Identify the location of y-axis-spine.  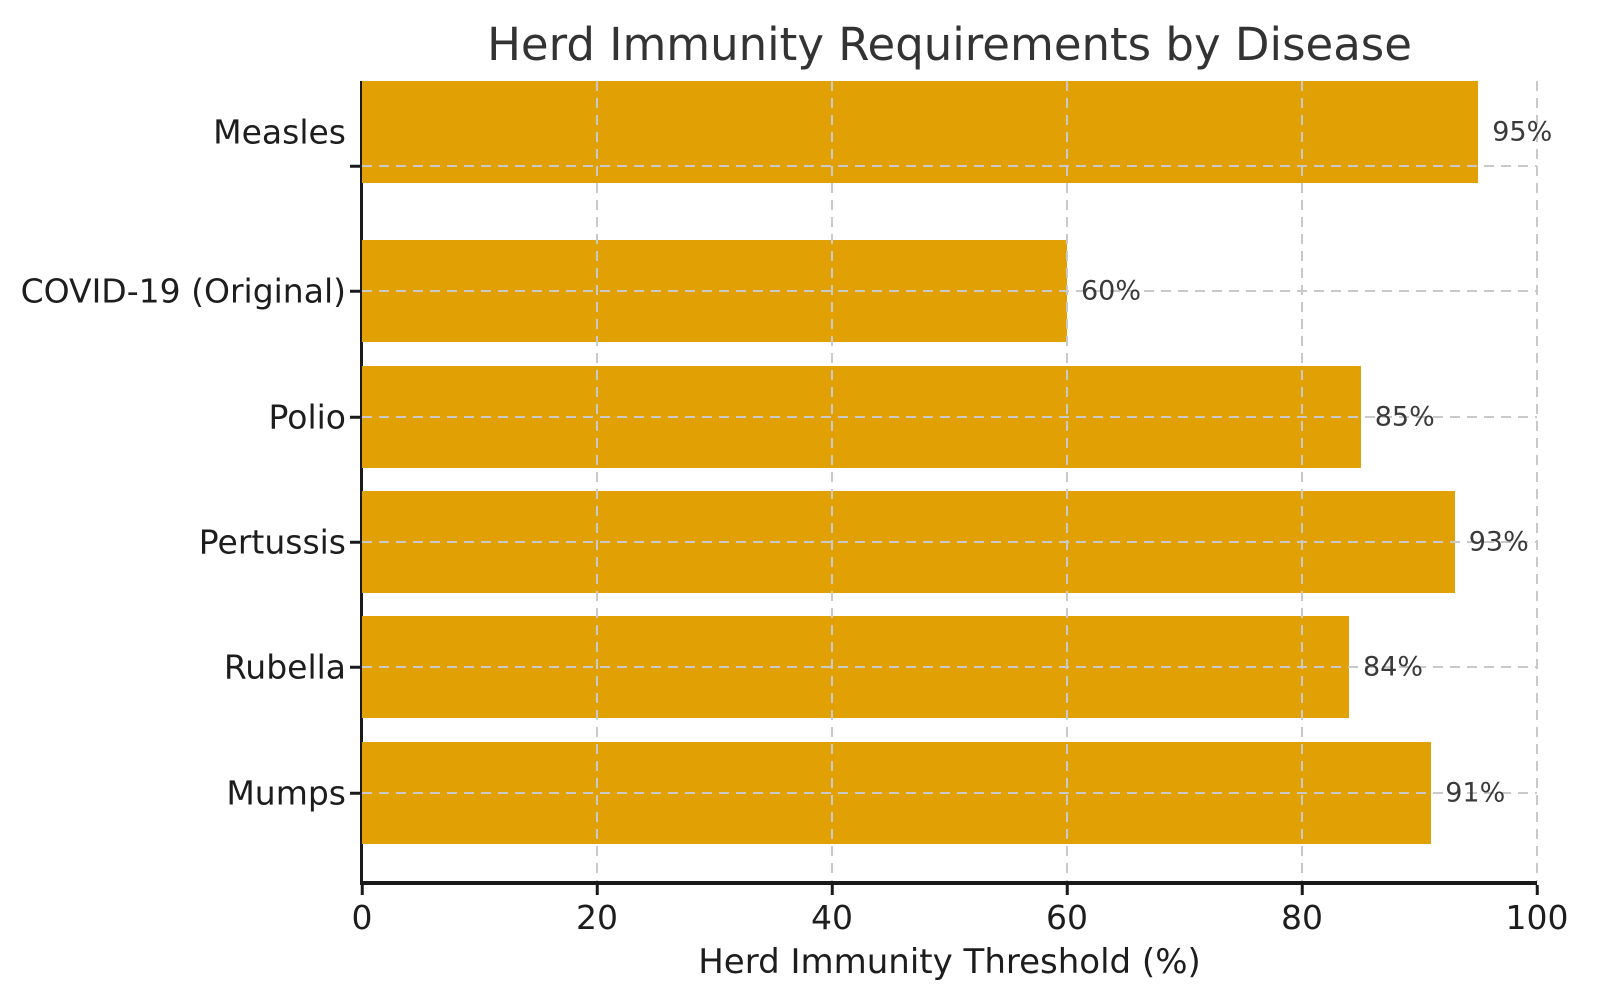
(361, 481).